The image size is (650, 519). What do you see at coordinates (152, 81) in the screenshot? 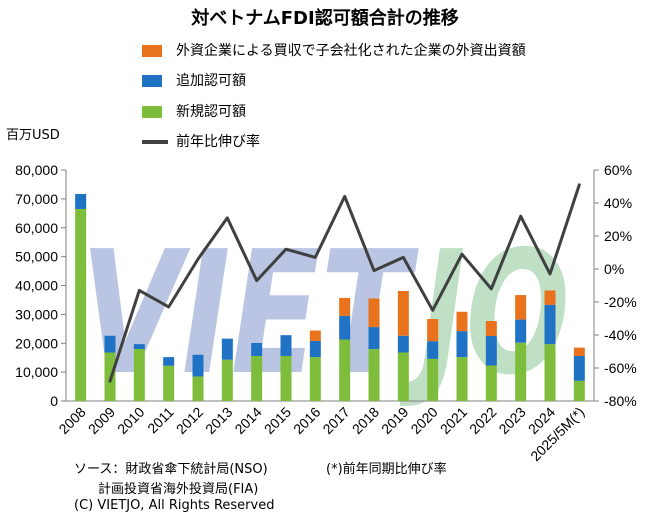
I see `legend-swatch-additional` at bounding box center [152, 81].